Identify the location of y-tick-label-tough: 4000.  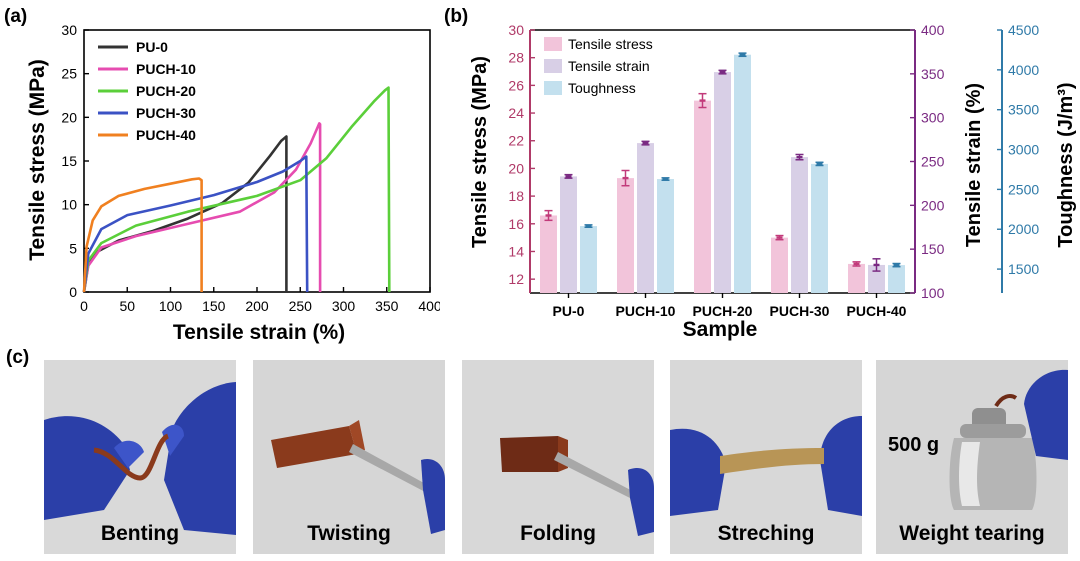
(1023, 70).